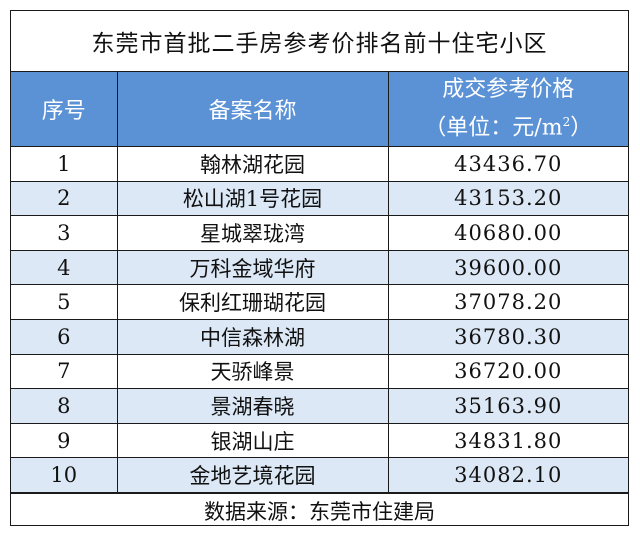 The width and height of the screenshot is (640, 535). I want to click on header-price-line1: 成交参考价格, so click(508, 90).